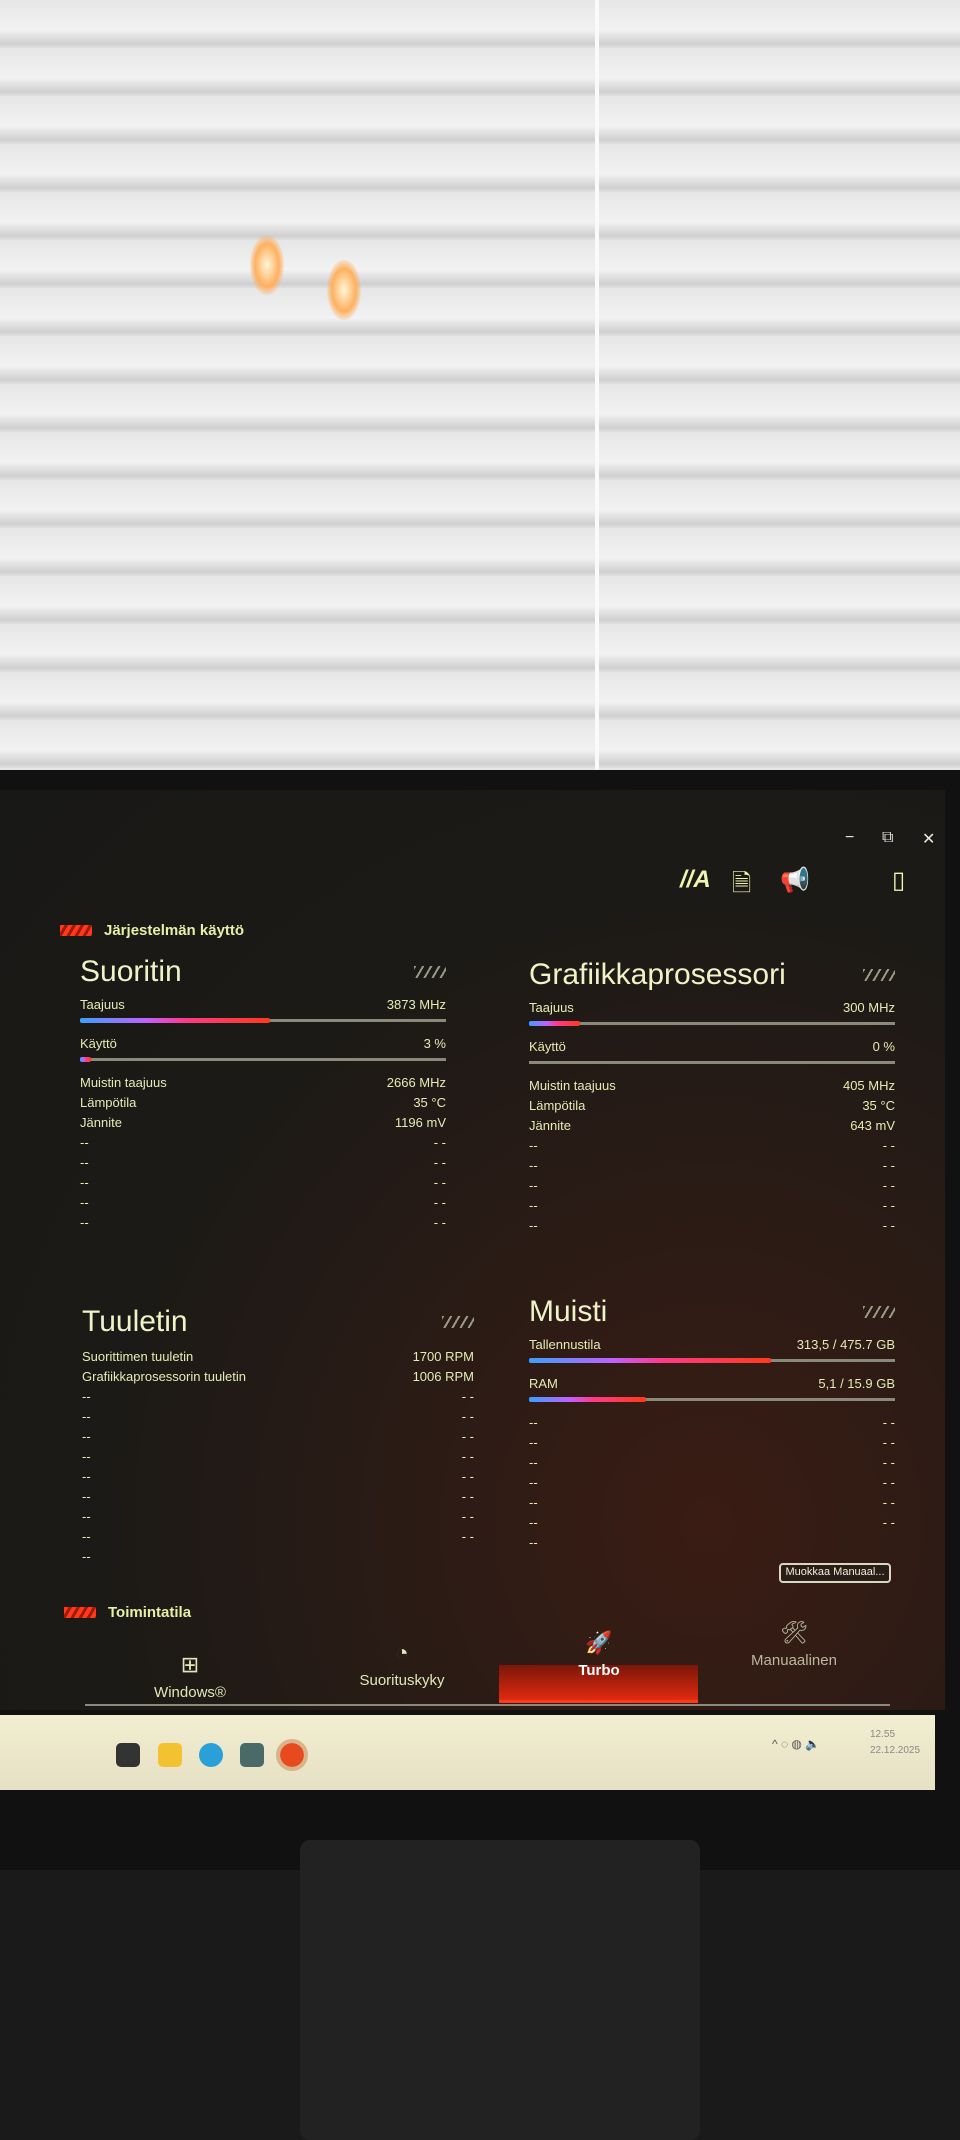 The height and width of the screenshot is (2140, 960). What do you see at coordinates (211, 1755) in the screenshot?
I see `edge-icon` at bounding box center [211, 1755].